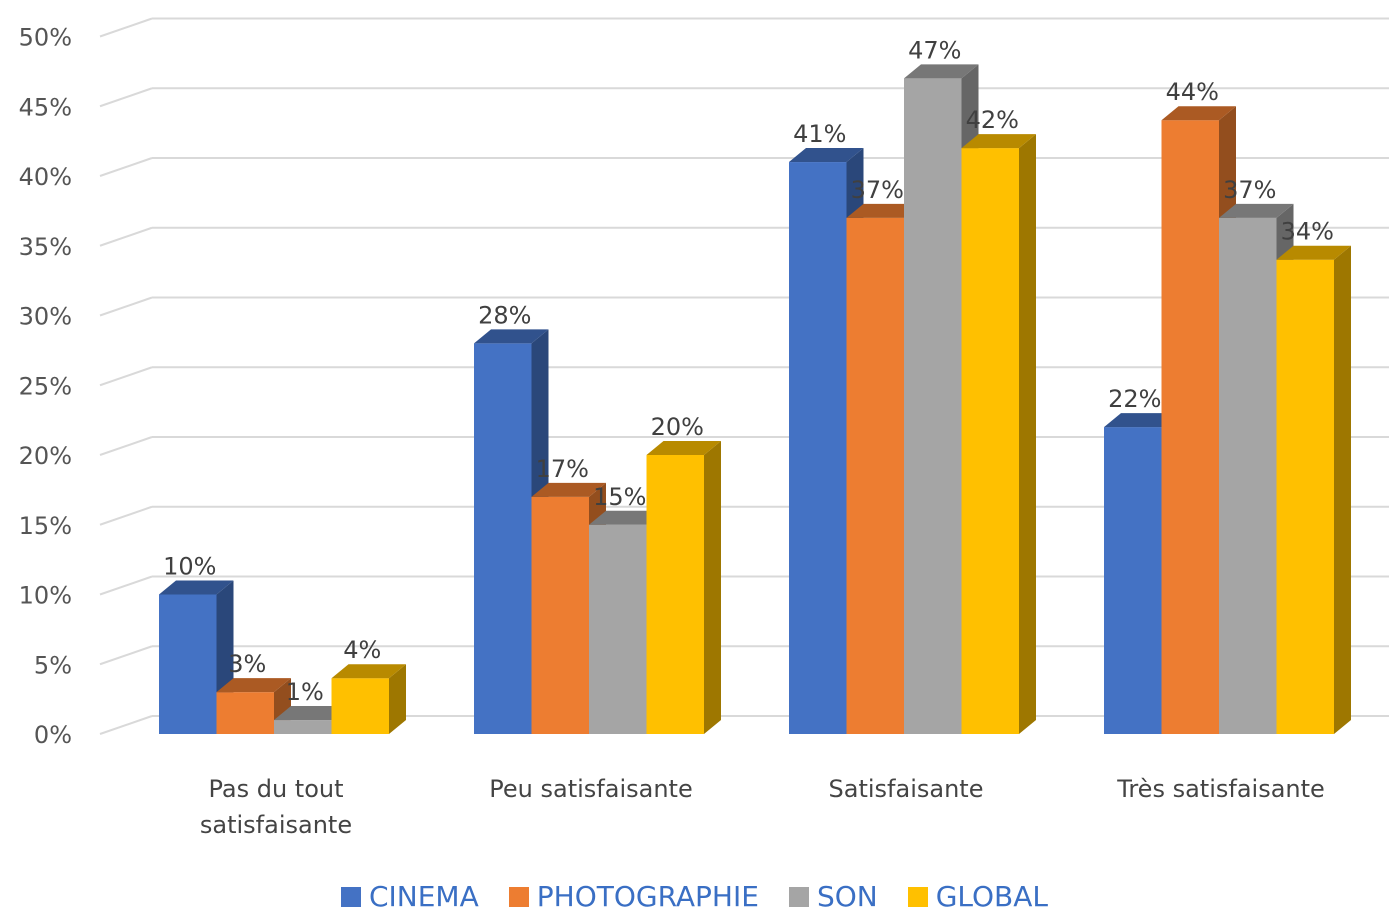 This screenshot has width=1389, height=917. I want to click on data-label: 17%, so click(562, 469).